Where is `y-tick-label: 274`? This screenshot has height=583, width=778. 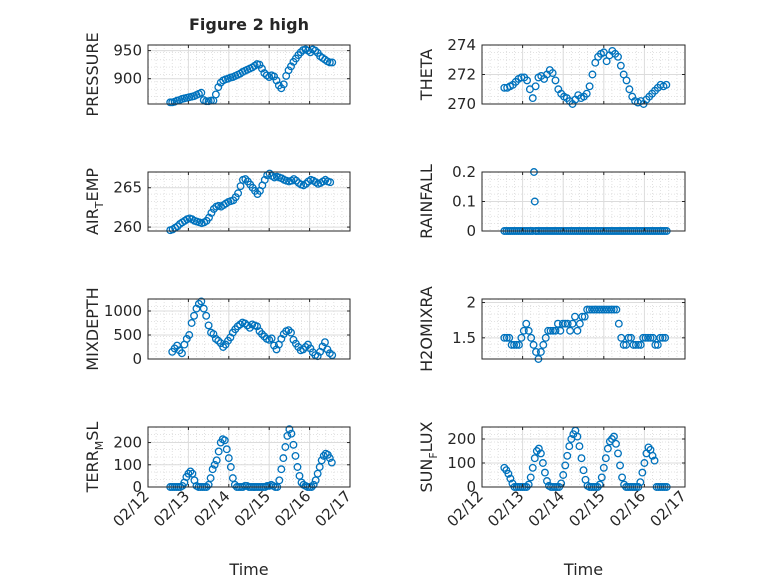
y-tick-label: 274 is located at coordinates (461, 45).